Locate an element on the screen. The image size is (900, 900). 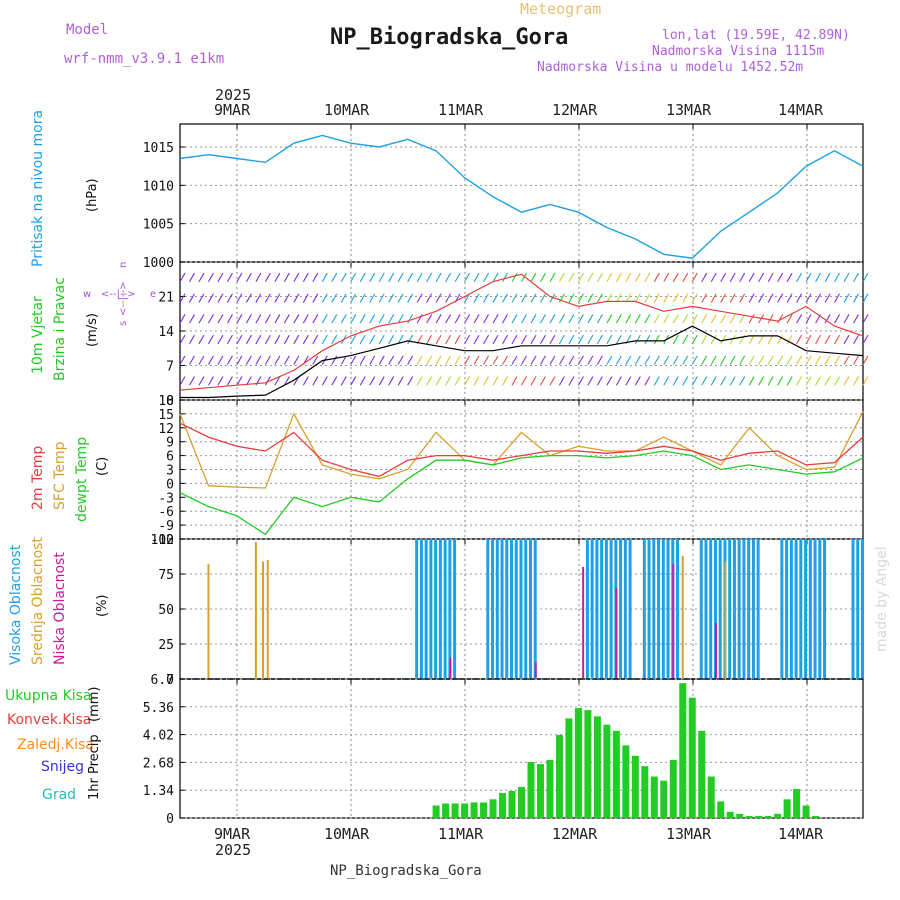
y-tick-label-2-9: 15 is located at coordinates (166, 415).